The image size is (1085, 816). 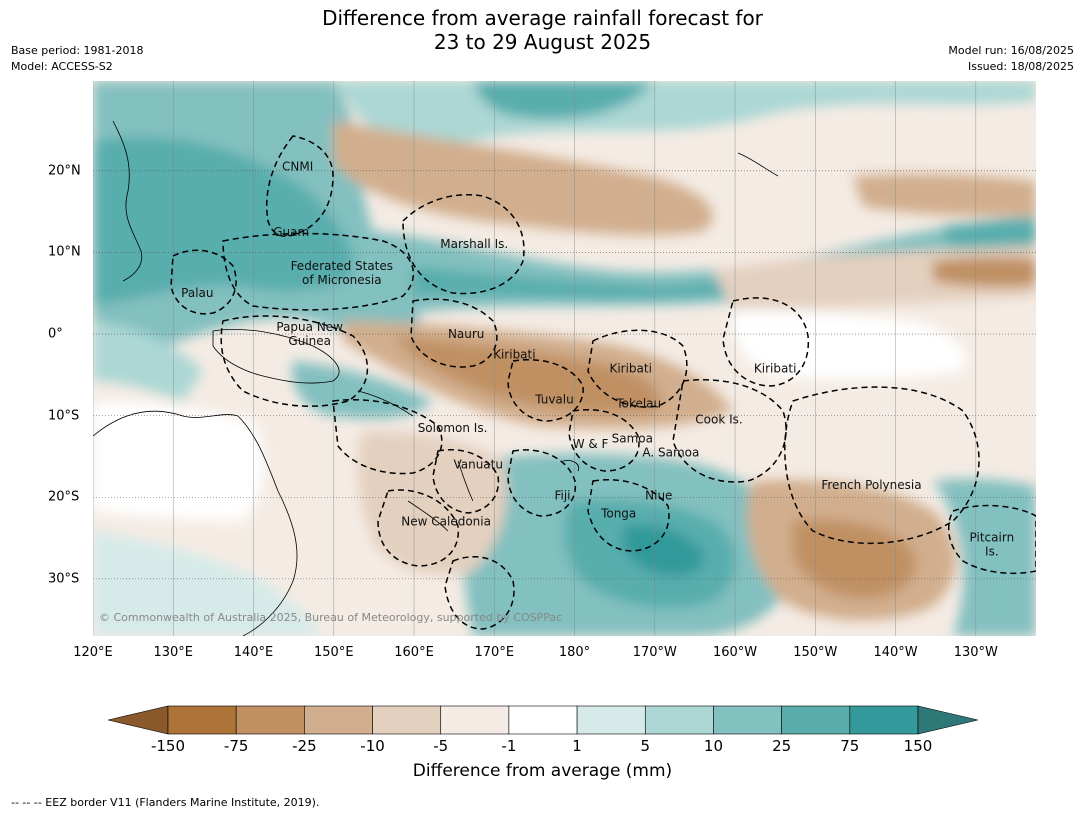 What do you see at coordinates (509, 746) in the screenshot?
I see `colorbar-tick-label-5: -1` at bounding box center [509, 746].